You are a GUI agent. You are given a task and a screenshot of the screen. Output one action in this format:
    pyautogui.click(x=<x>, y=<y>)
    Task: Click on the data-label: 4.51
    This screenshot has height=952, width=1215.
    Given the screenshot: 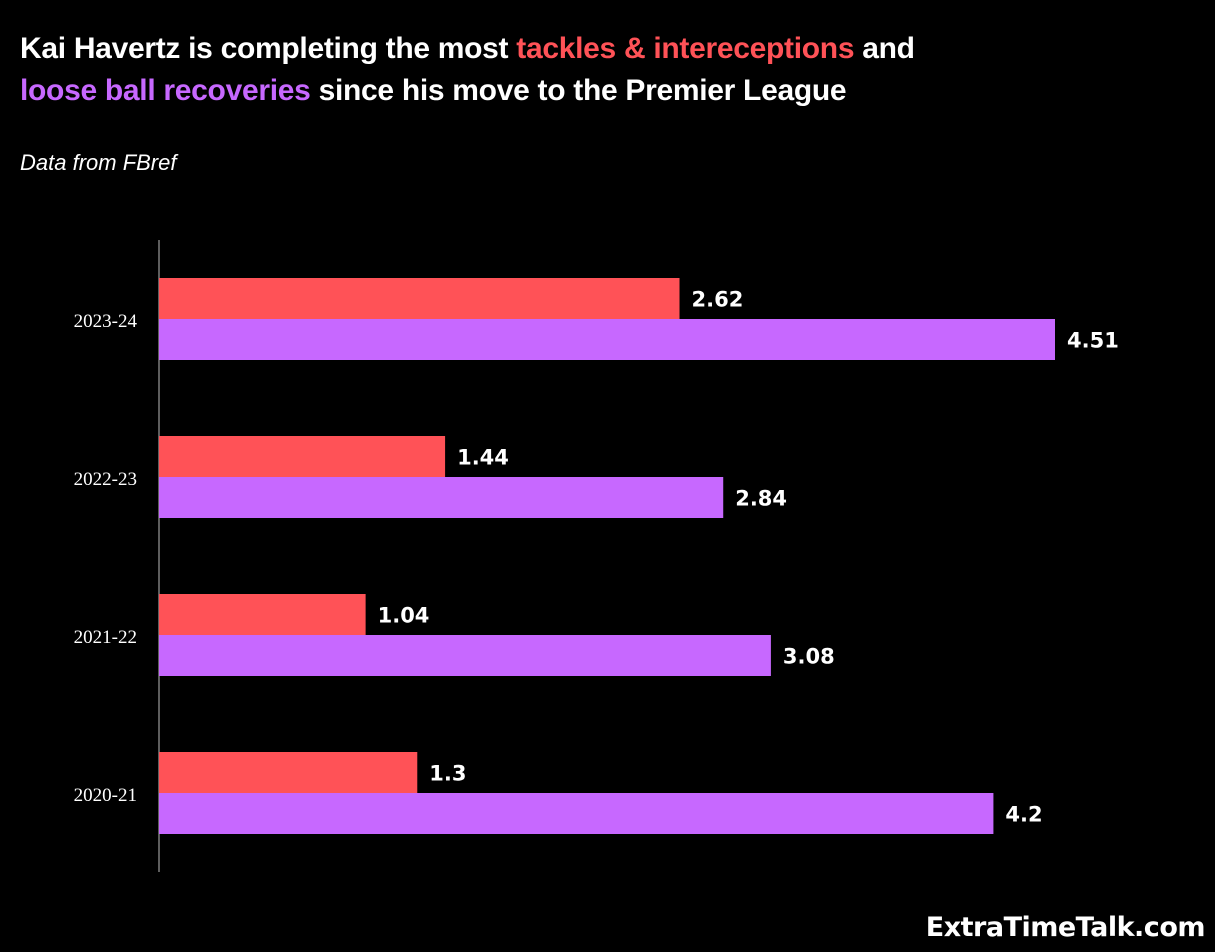 What is the action you would take?
    pyautogui.click(x=1093, y=341)
    